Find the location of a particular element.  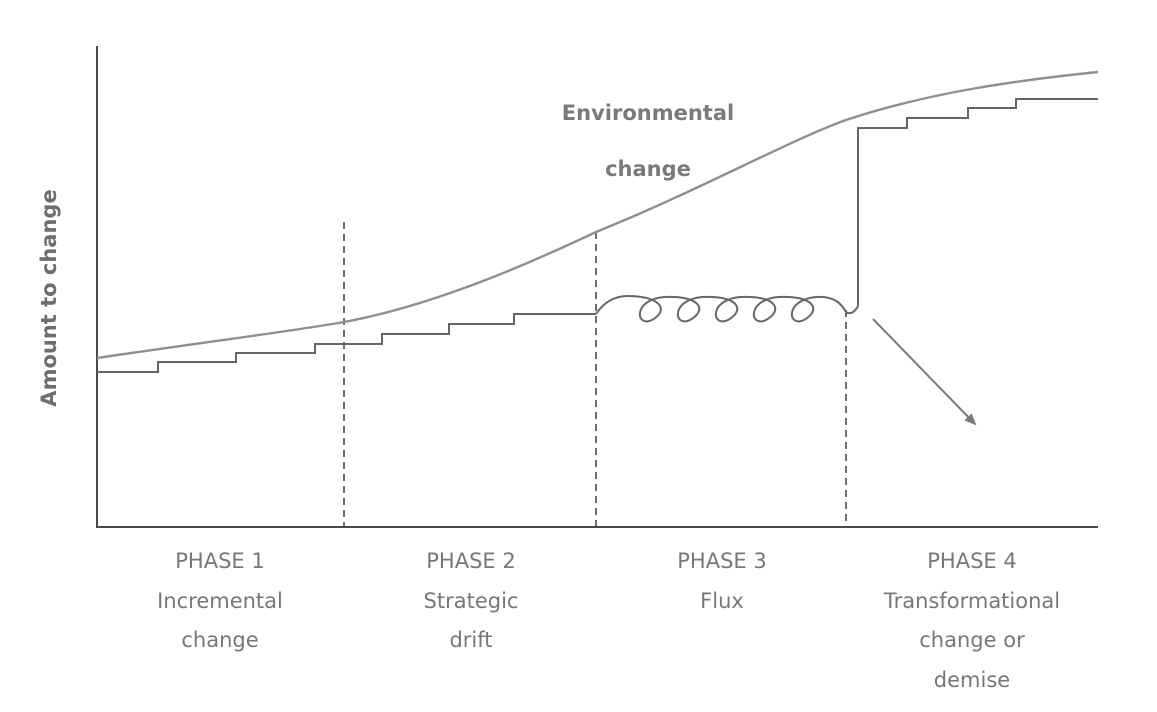

environmental-change-label-line1: Environmental is located at coordinates (648, 113).